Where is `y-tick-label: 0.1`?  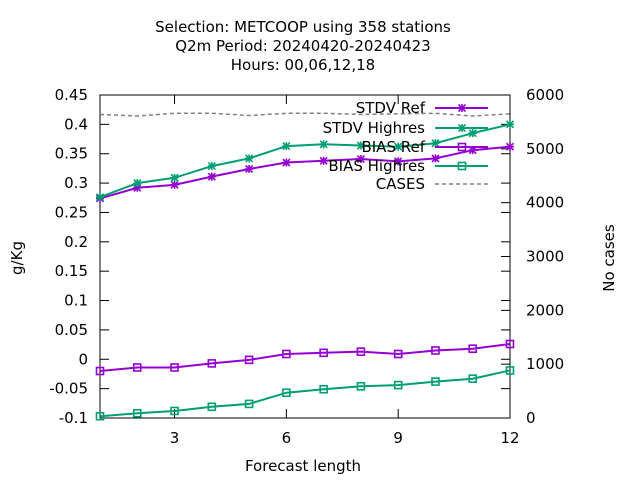
y-tick-label: 0.1 is located at coordinates (76, 301).